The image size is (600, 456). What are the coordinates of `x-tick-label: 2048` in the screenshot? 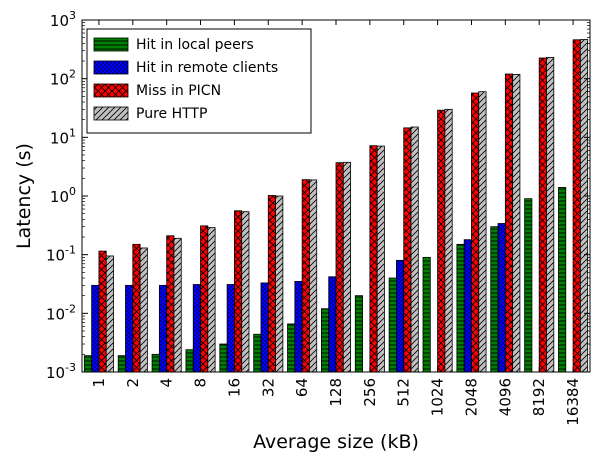 It's located at (471, 397).